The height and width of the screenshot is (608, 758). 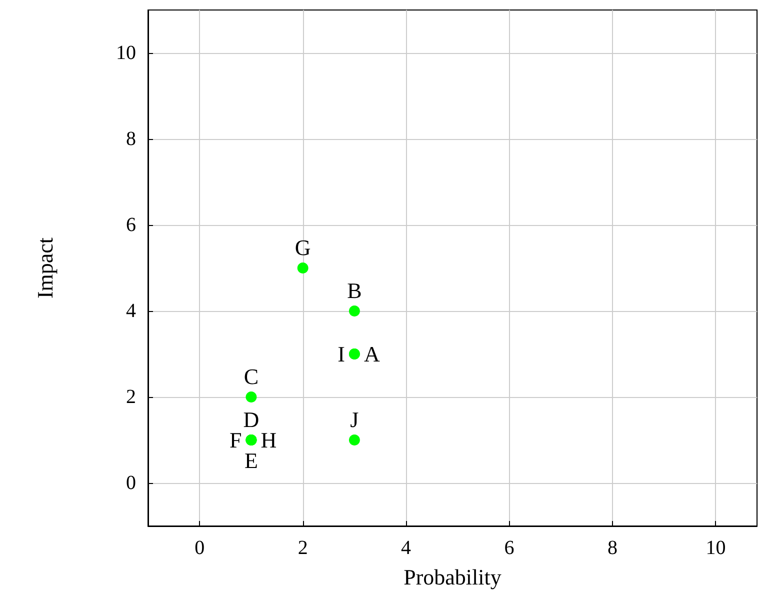 I want to click on x-tick-label: 8, so click(x=612, y=548).